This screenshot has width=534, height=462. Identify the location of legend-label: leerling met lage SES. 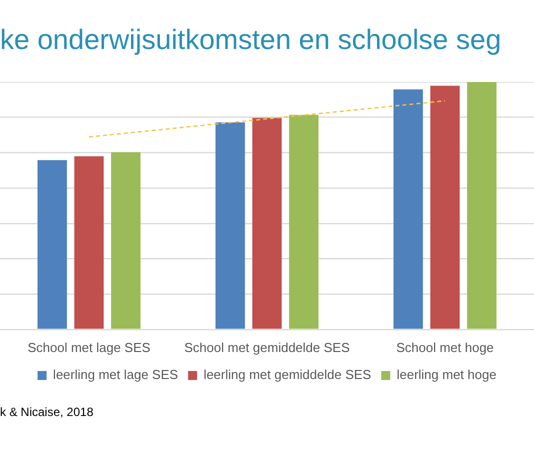
(115, 374).